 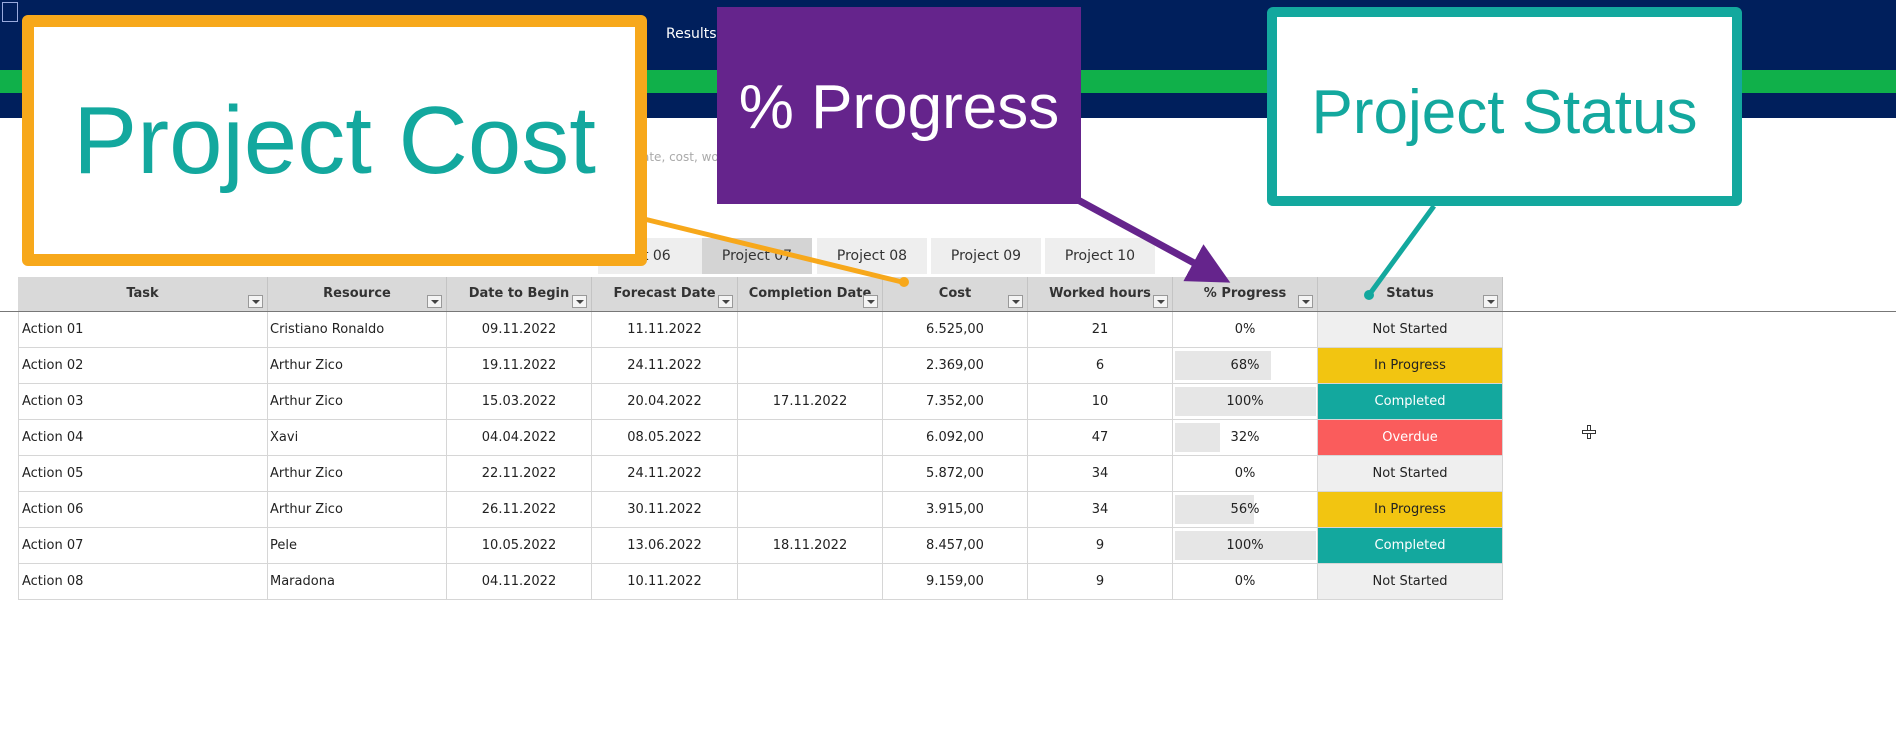 What do you see at coordinates (1100, 402) in the screenshot?
I see `table-cell: 10` at bounding box center [1100, 402].